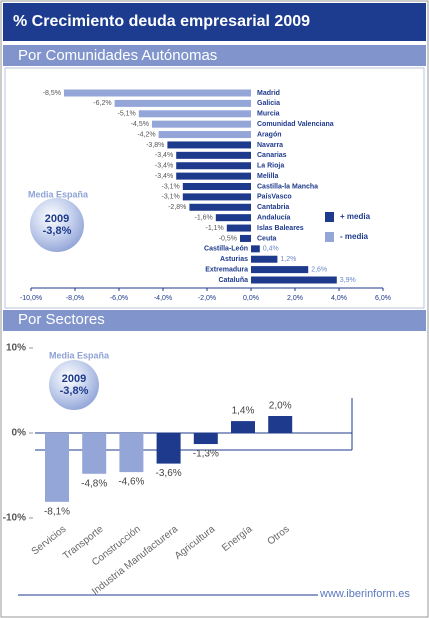 The height and width of the screenshot is (618, 429). Describe the element at coordinates (274, 197) in the screenshot. I see `category-label: PaísVasco` at that location.